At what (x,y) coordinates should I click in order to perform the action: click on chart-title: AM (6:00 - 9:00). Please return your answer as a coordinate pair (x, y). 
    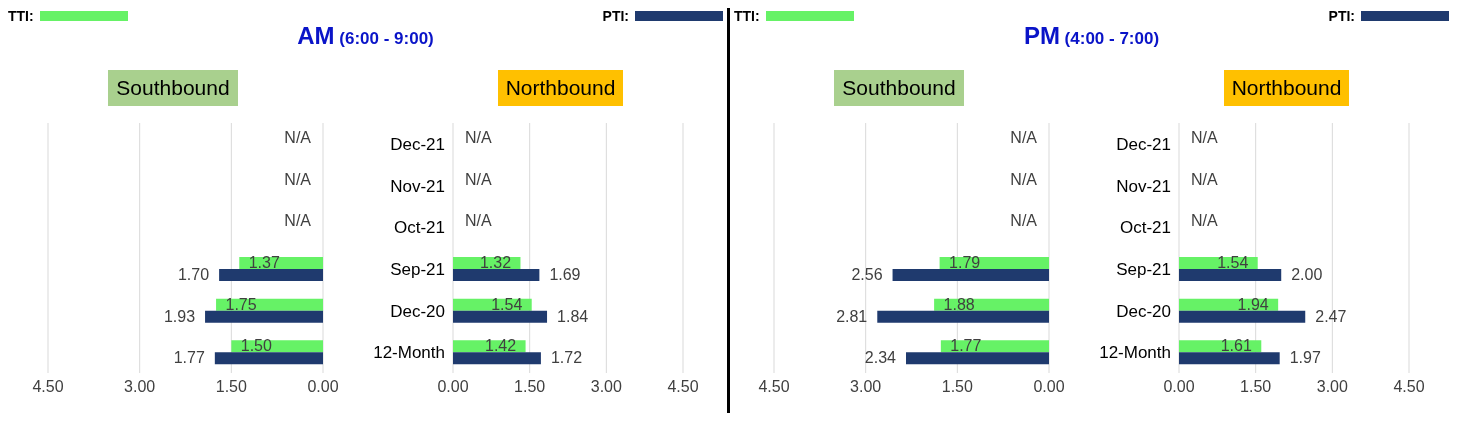
    Looking at the image, I should click on (365, 35).